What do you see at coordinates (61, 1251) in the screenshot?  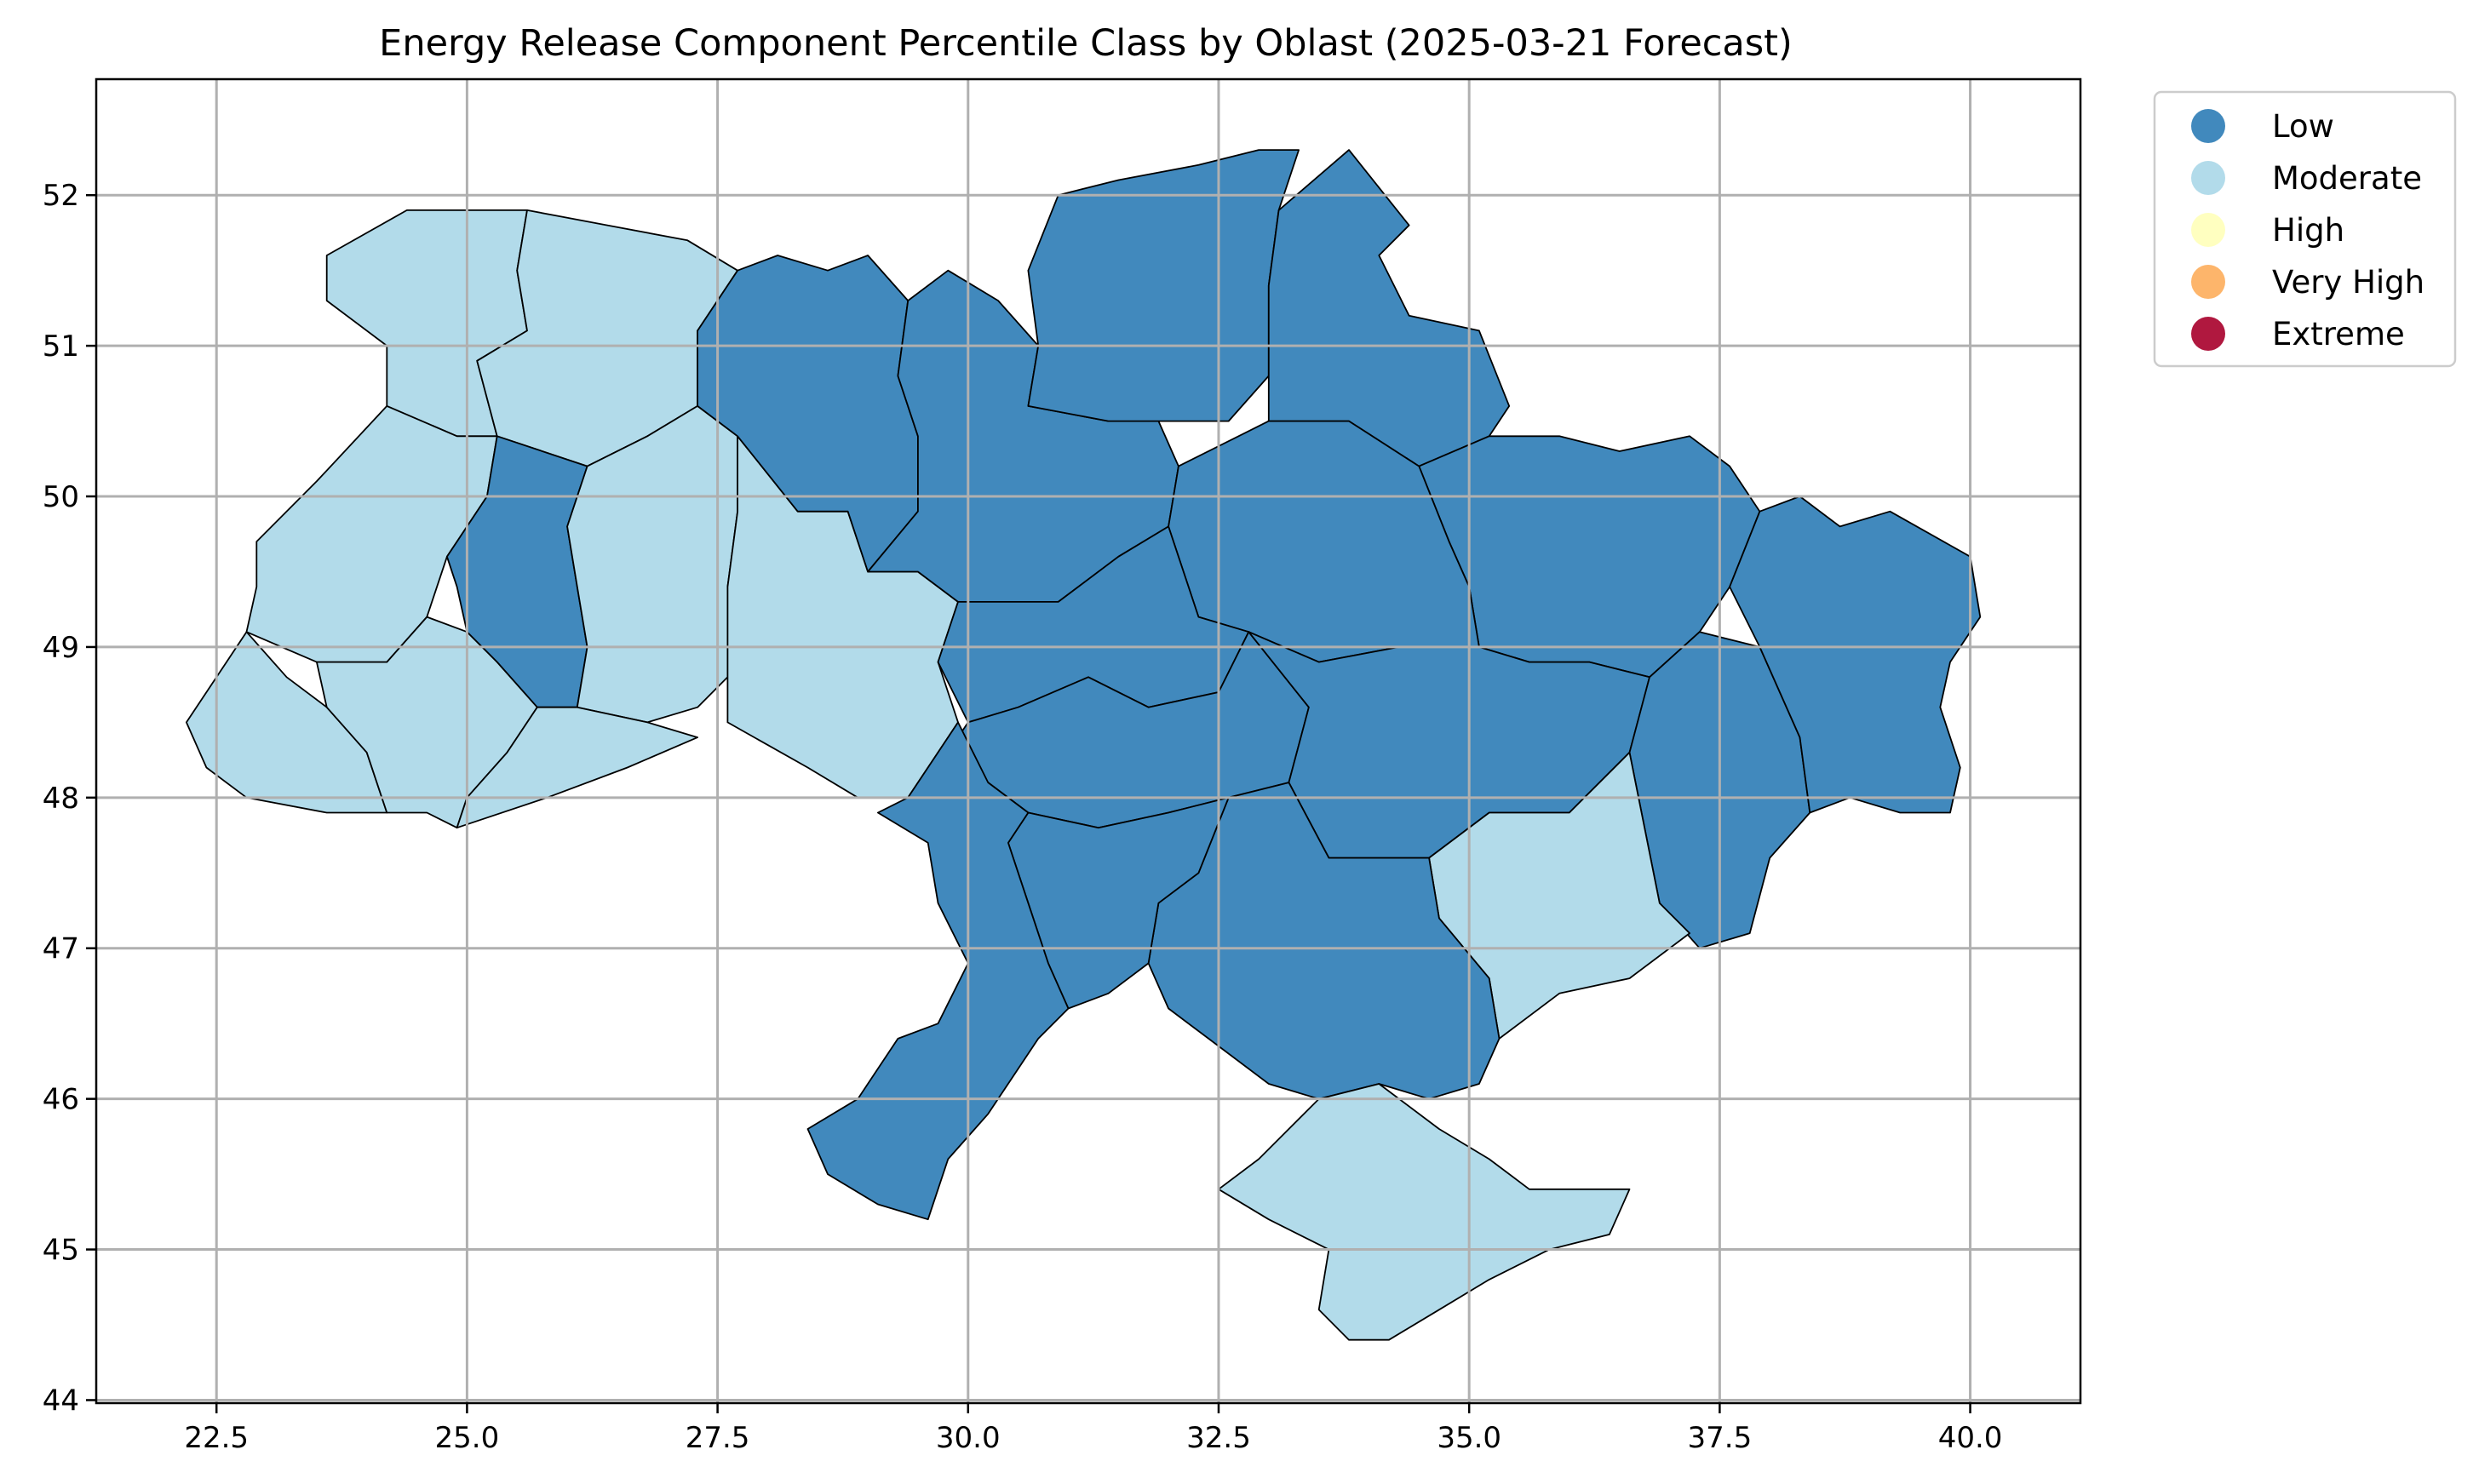 I see `y-tick-label: 45` at bounding box center [61, 1251].